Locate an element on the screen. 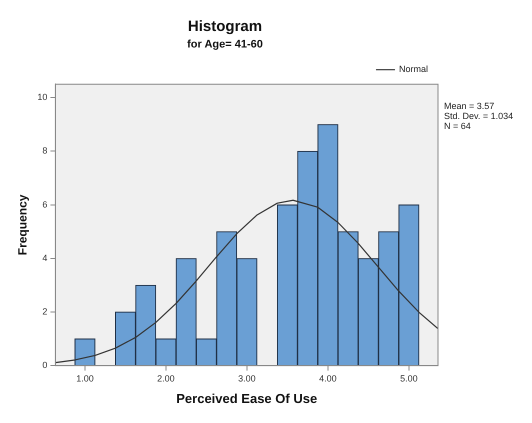 The image size is (532, 423). x-tick-label: 5.00 is located at coordinates (409, 378).